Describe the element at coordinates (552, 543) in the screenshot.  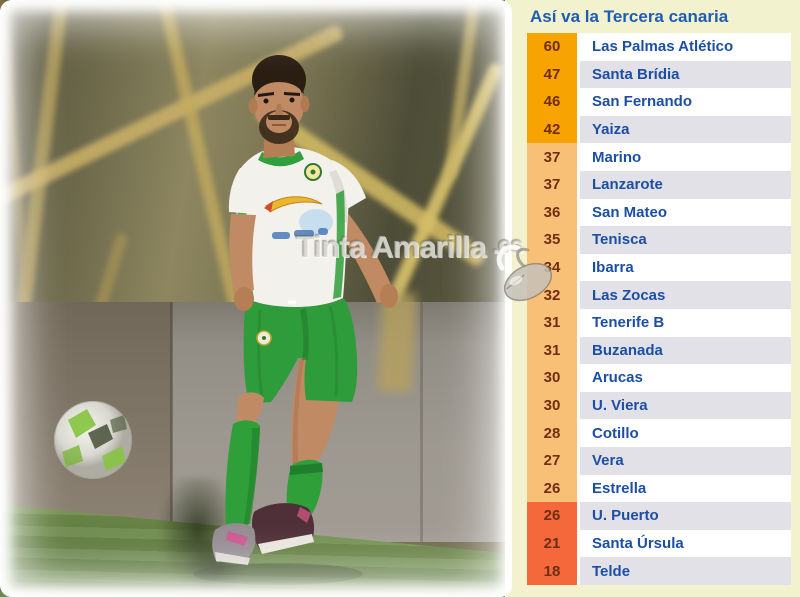
I see `points-cell: 21` at that location.